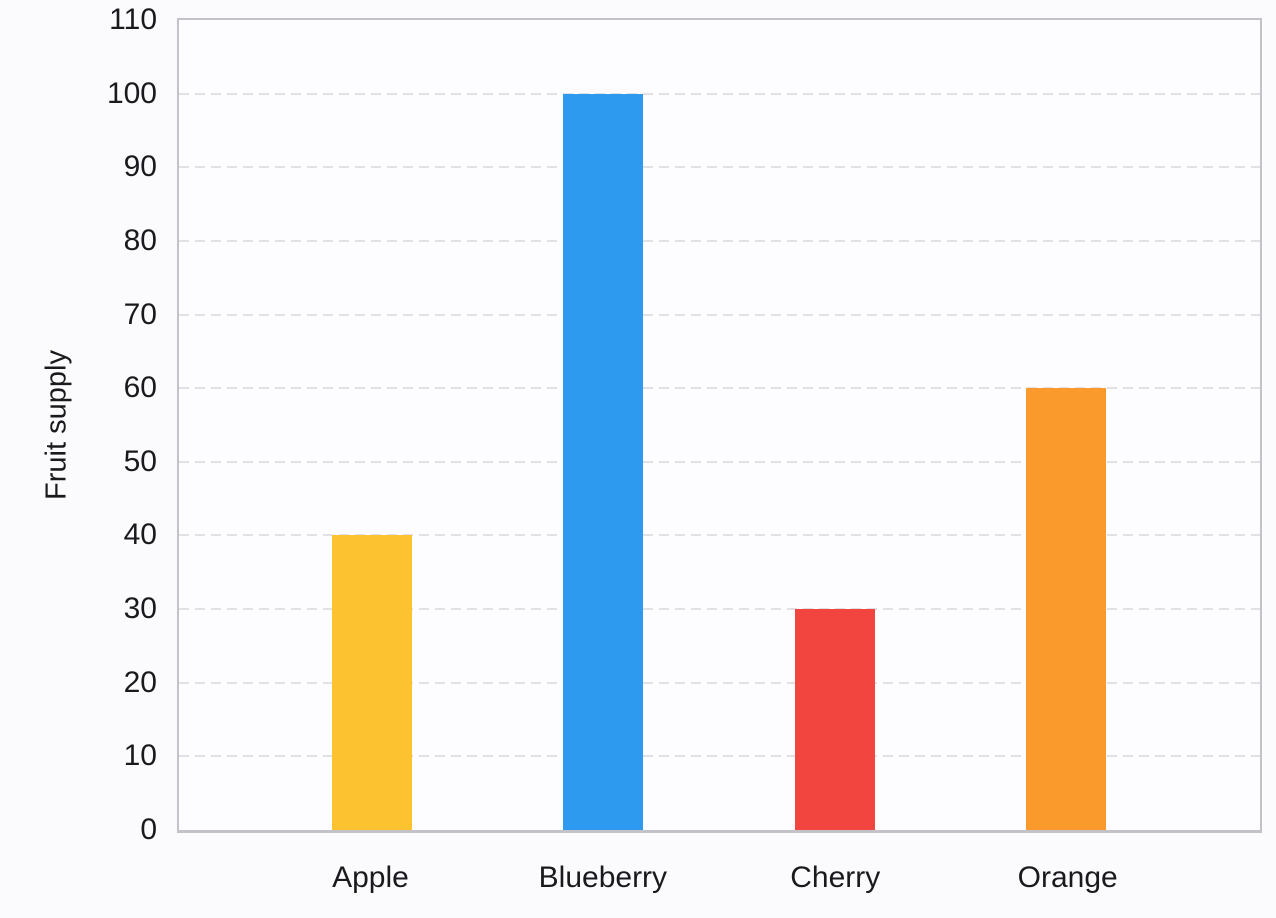 This screenshot has height=918, width=1276. I want to click on y-axis-tick-labels: 0 10 20 30 40 50 60 70 80 90 100 110, so click(78, 425).